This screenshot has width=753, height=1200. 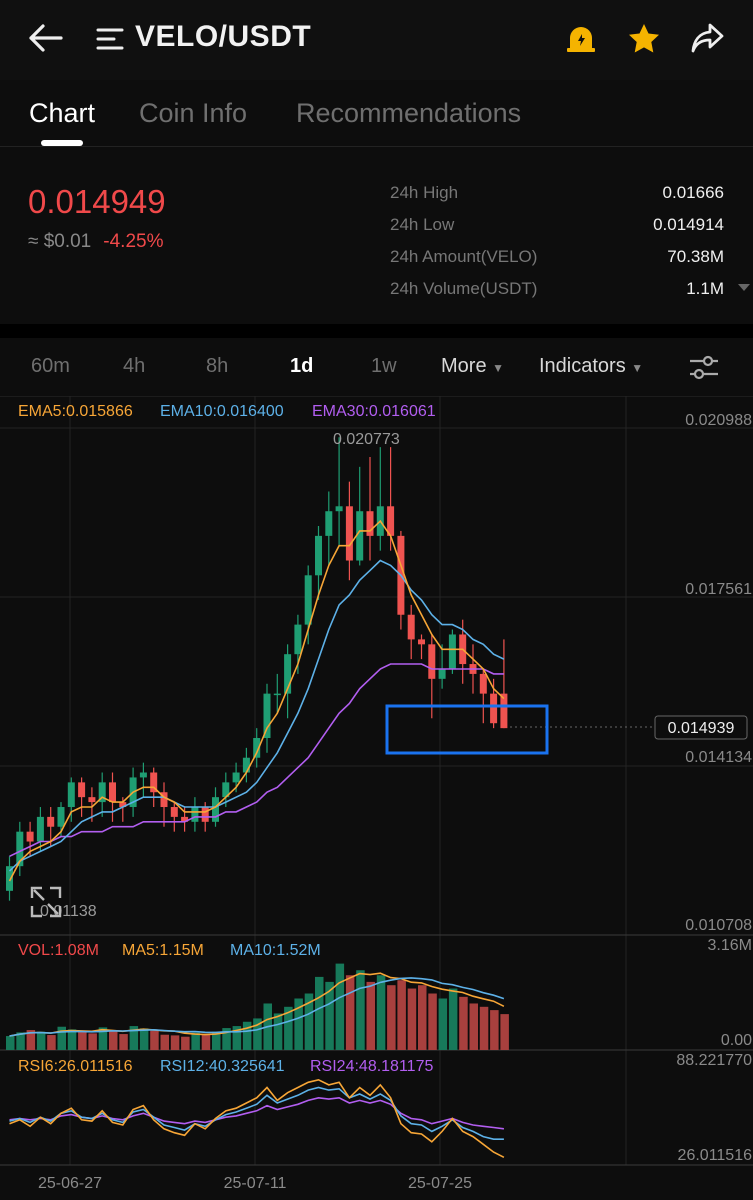 I want to click on ema30-line, so click(x=256, y=760).